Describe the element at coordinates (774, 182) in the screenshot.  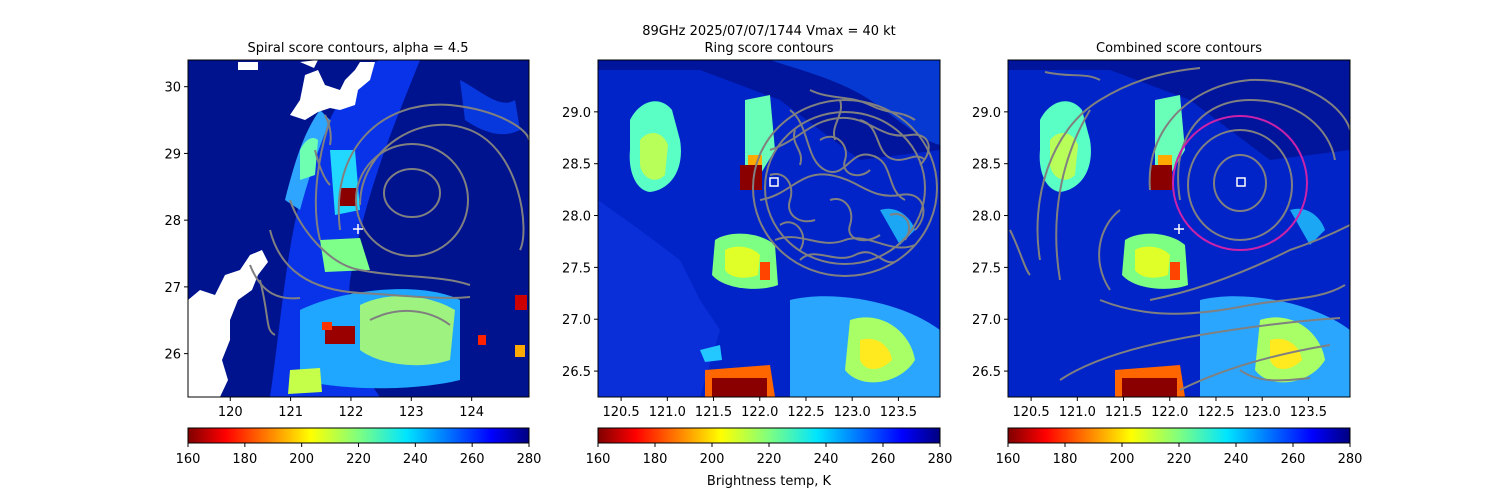
I see `ring-center-square-marker` at that location.